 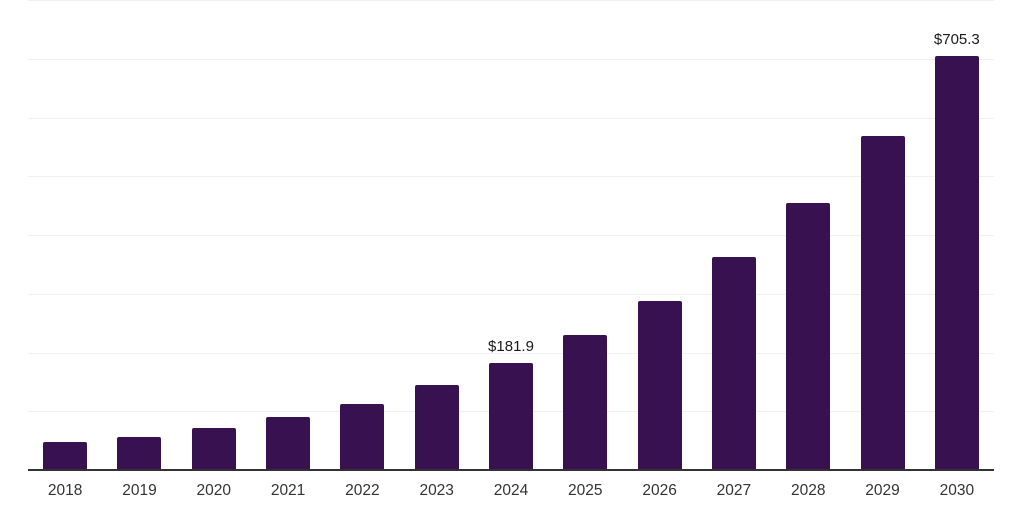 I want to click on bar-2022, so click(x=362, y=436).